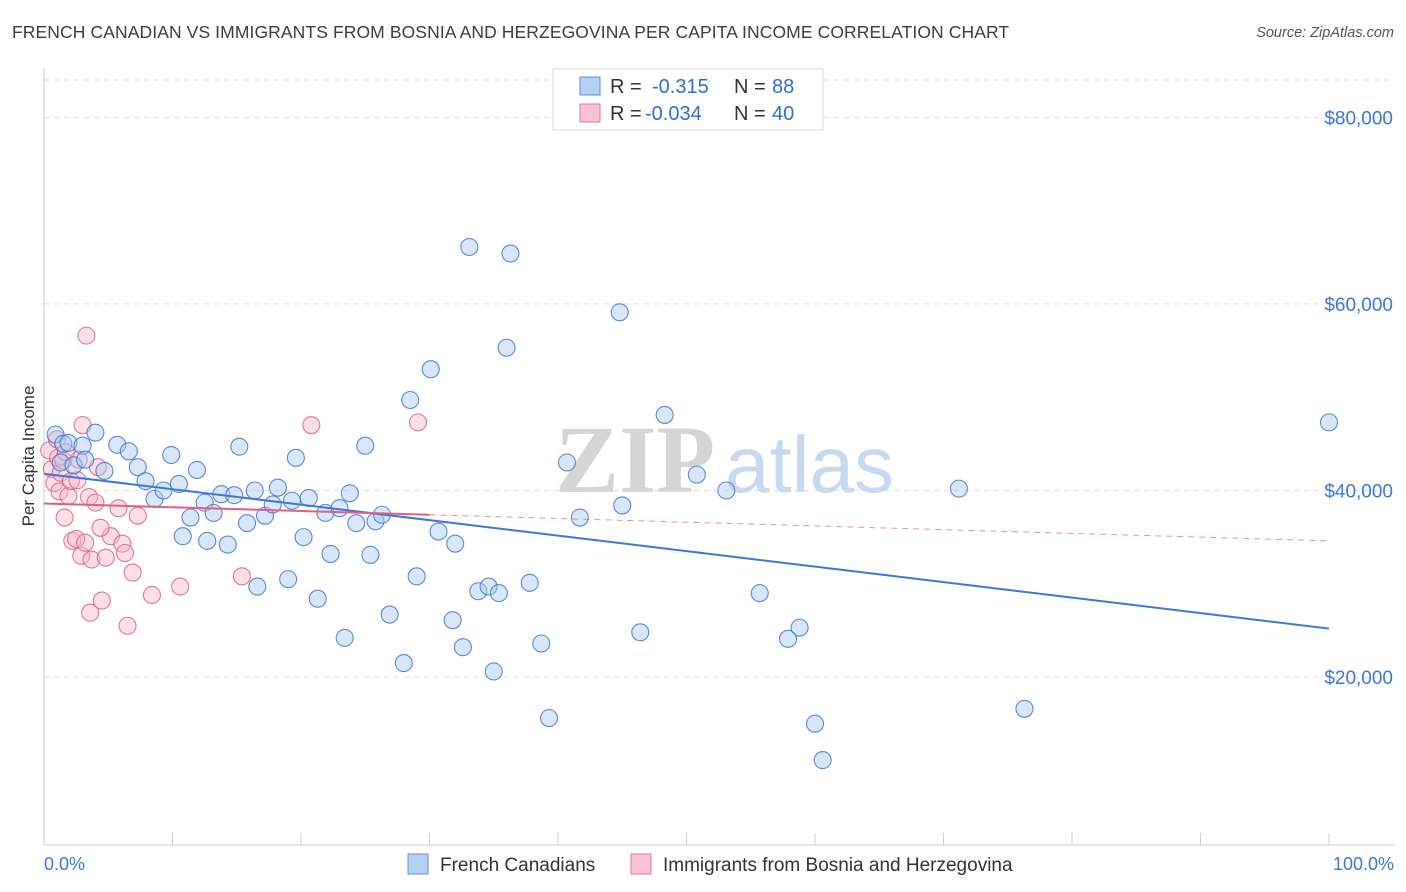 The image size is (1406, 892). Describe the element at coordinates (1363, 864) in the screenshot. I see `x-tick-label-max: 100.0%` at that location.